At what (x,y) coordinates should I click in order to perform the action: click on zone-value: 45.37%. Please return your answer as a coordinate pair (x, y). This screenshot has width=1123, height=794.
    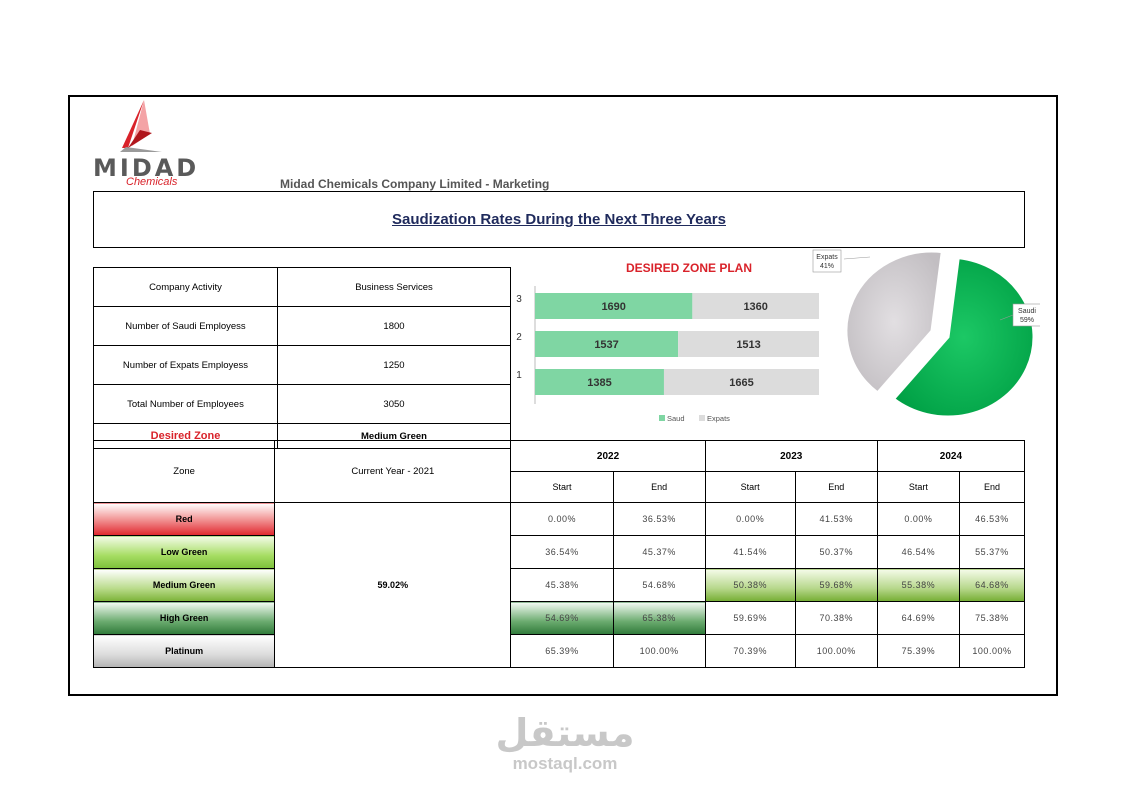
    Looking at the image, I should click on (659, 552).